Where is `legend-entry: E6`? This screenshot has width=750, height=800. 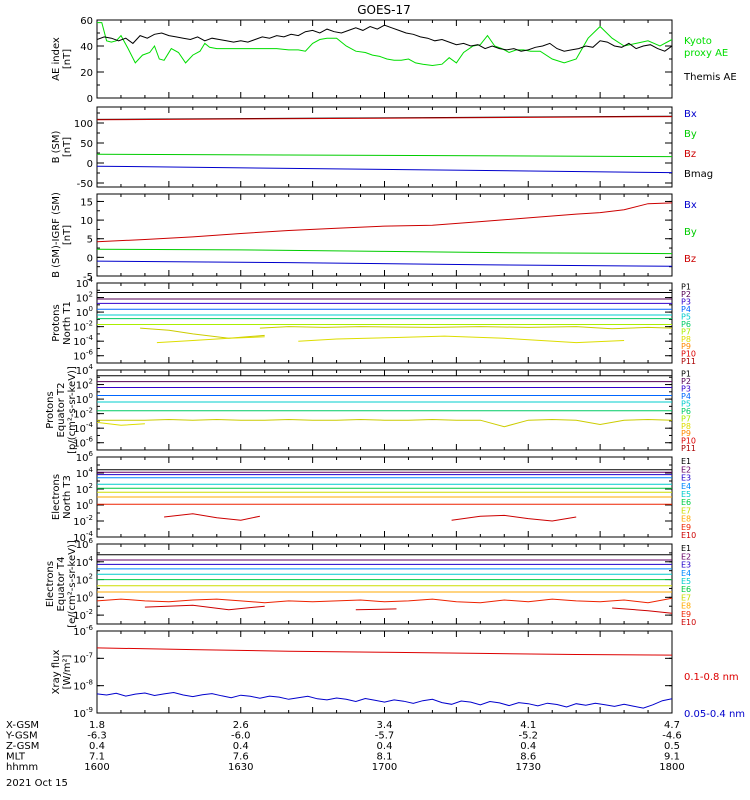 legend-entry: E6 is located at coordinates (686, 502).